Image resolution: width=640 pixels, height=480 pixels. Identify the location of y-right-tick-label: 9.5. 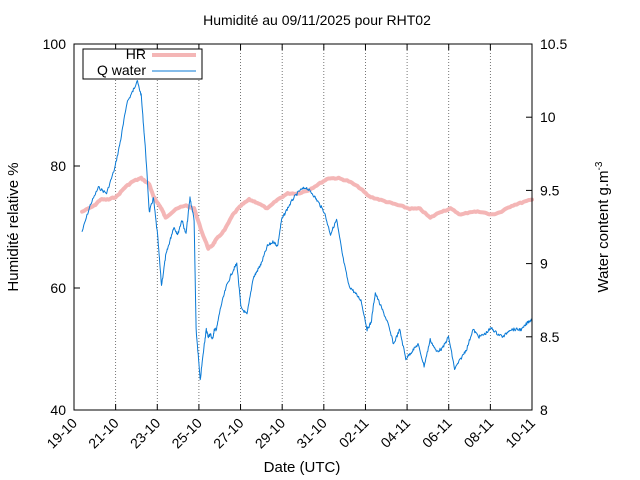
(550, 190).